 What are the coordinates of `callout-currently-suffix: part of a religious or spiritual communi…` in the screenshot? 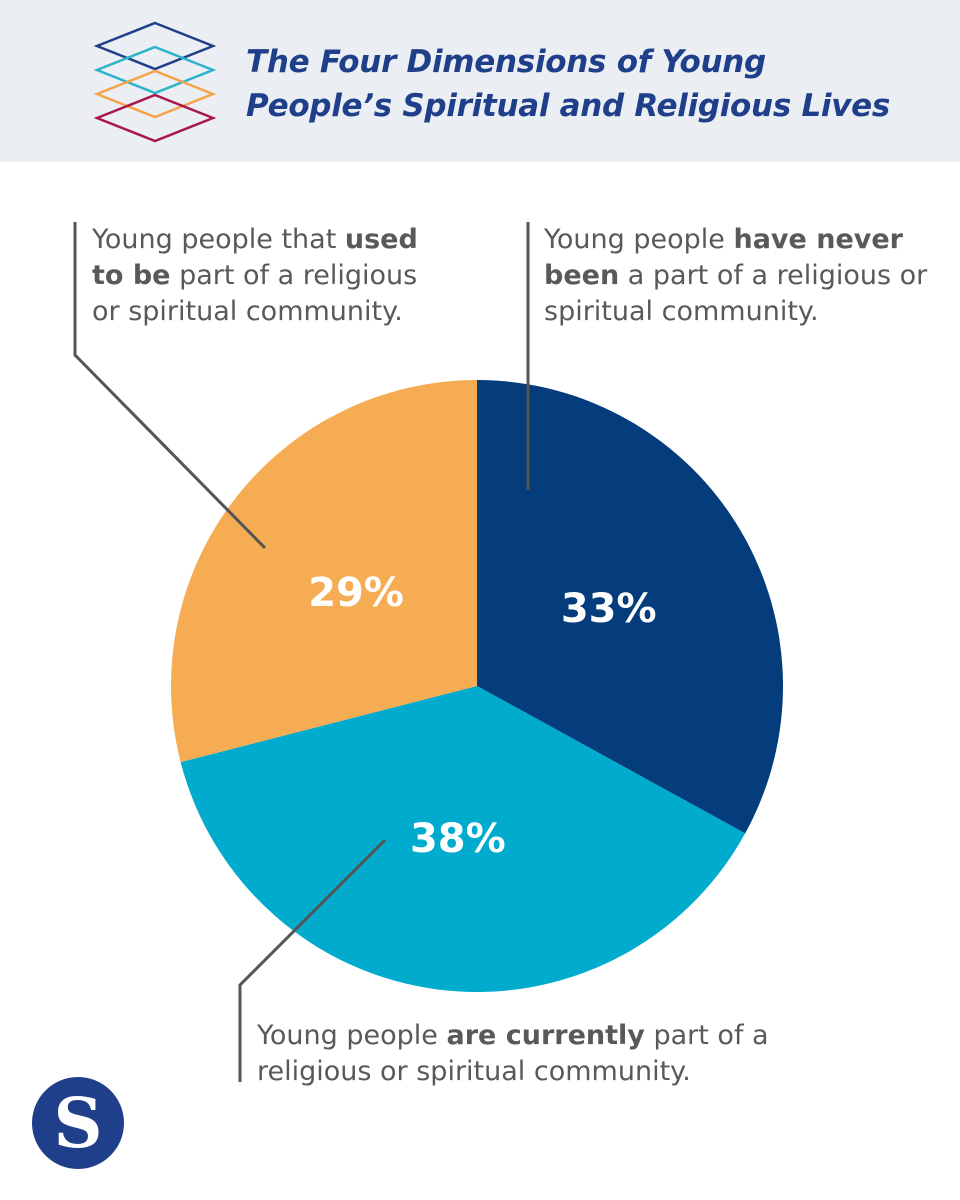 It's located at (513, 1053).